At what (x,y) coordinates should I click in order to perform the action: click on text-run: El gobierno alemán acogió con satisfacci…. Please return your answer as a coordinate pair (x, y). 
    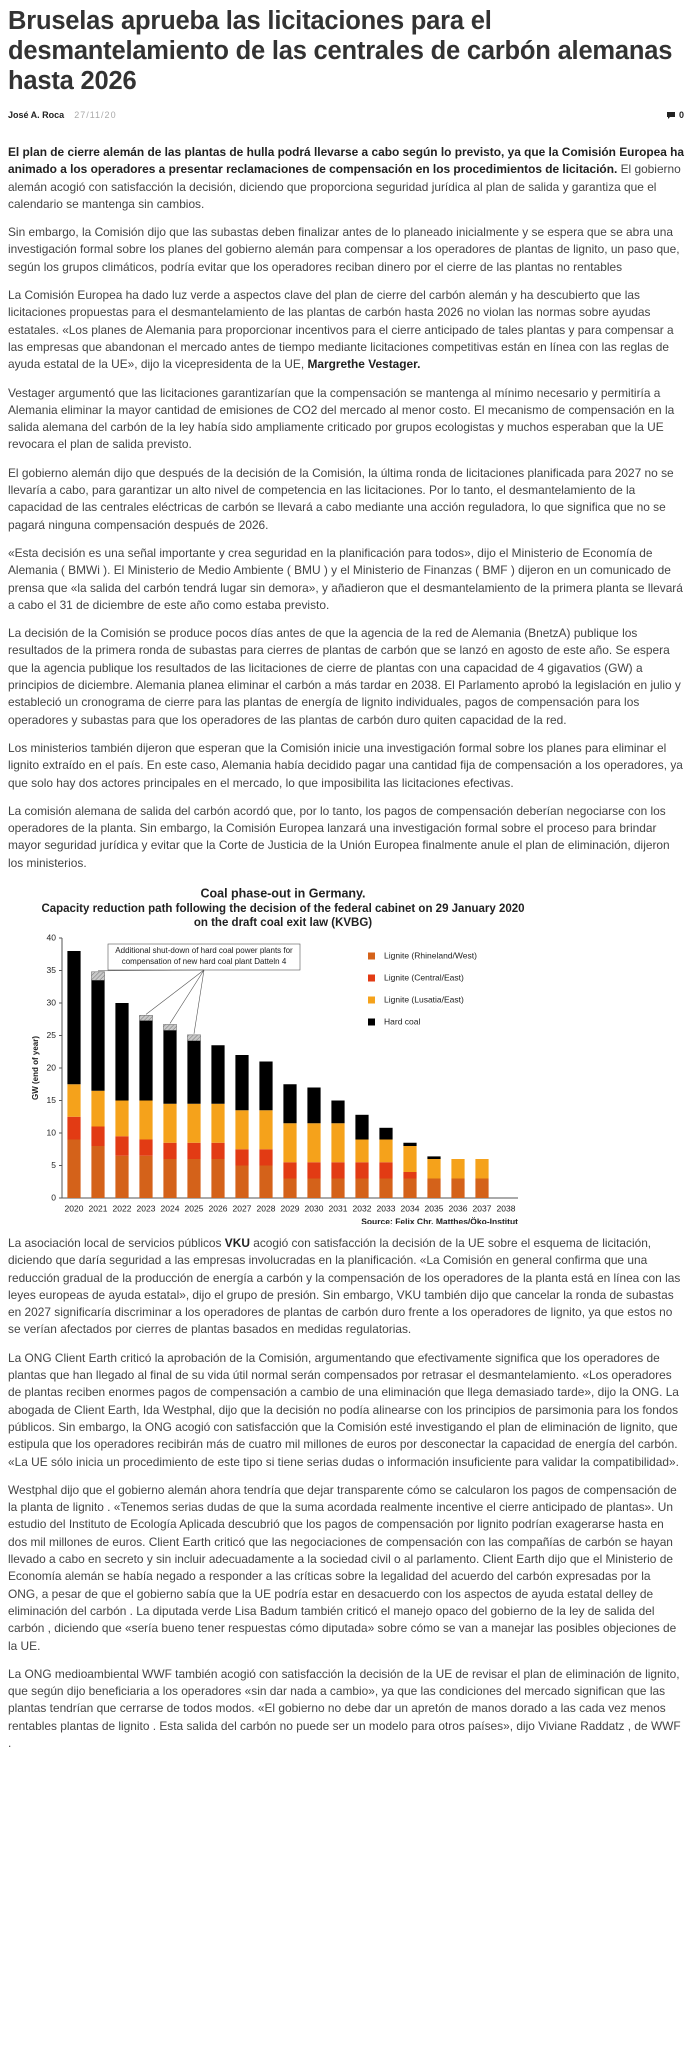
    Looking at the image, I should click on (344, 186).